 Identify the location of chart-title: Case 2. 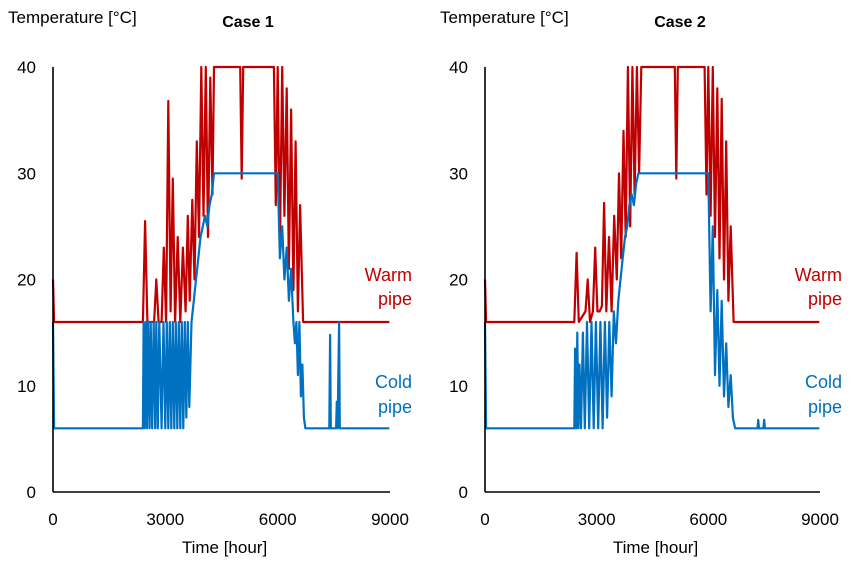
(680, 22).